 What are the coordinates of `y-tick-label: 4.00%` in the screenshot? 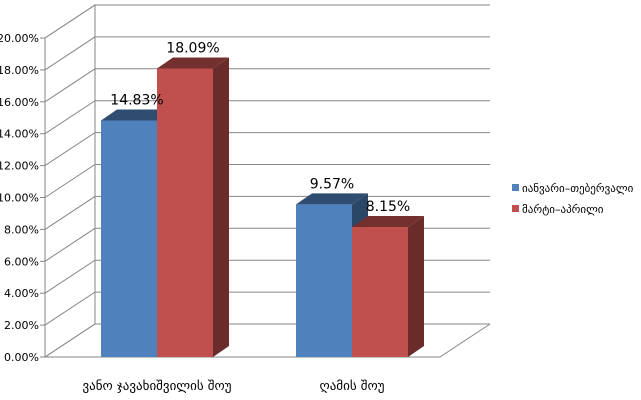 It's located at (21, 293).